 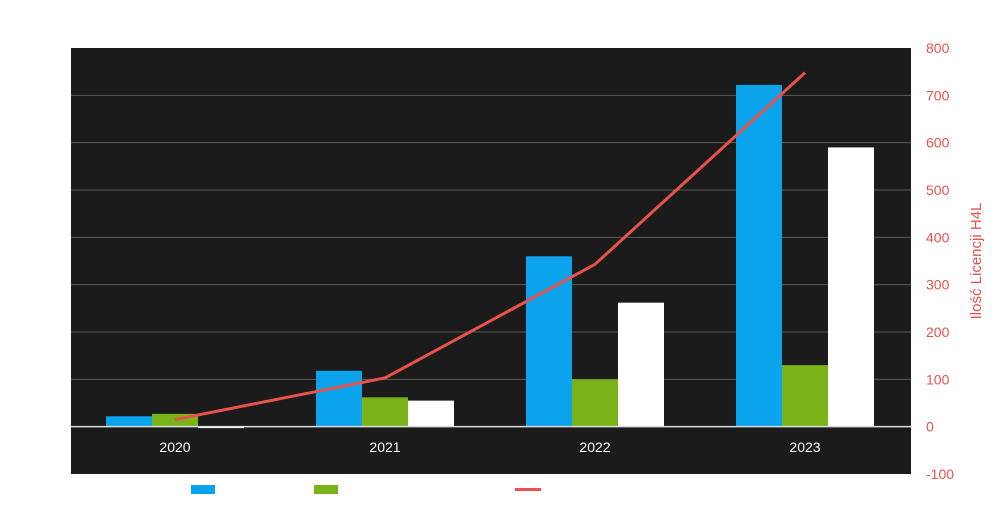 What do you see at coordinates (594, 447) in the screenshot?
I see `category-label-2022: 2022` at bounding box center [594, 447].